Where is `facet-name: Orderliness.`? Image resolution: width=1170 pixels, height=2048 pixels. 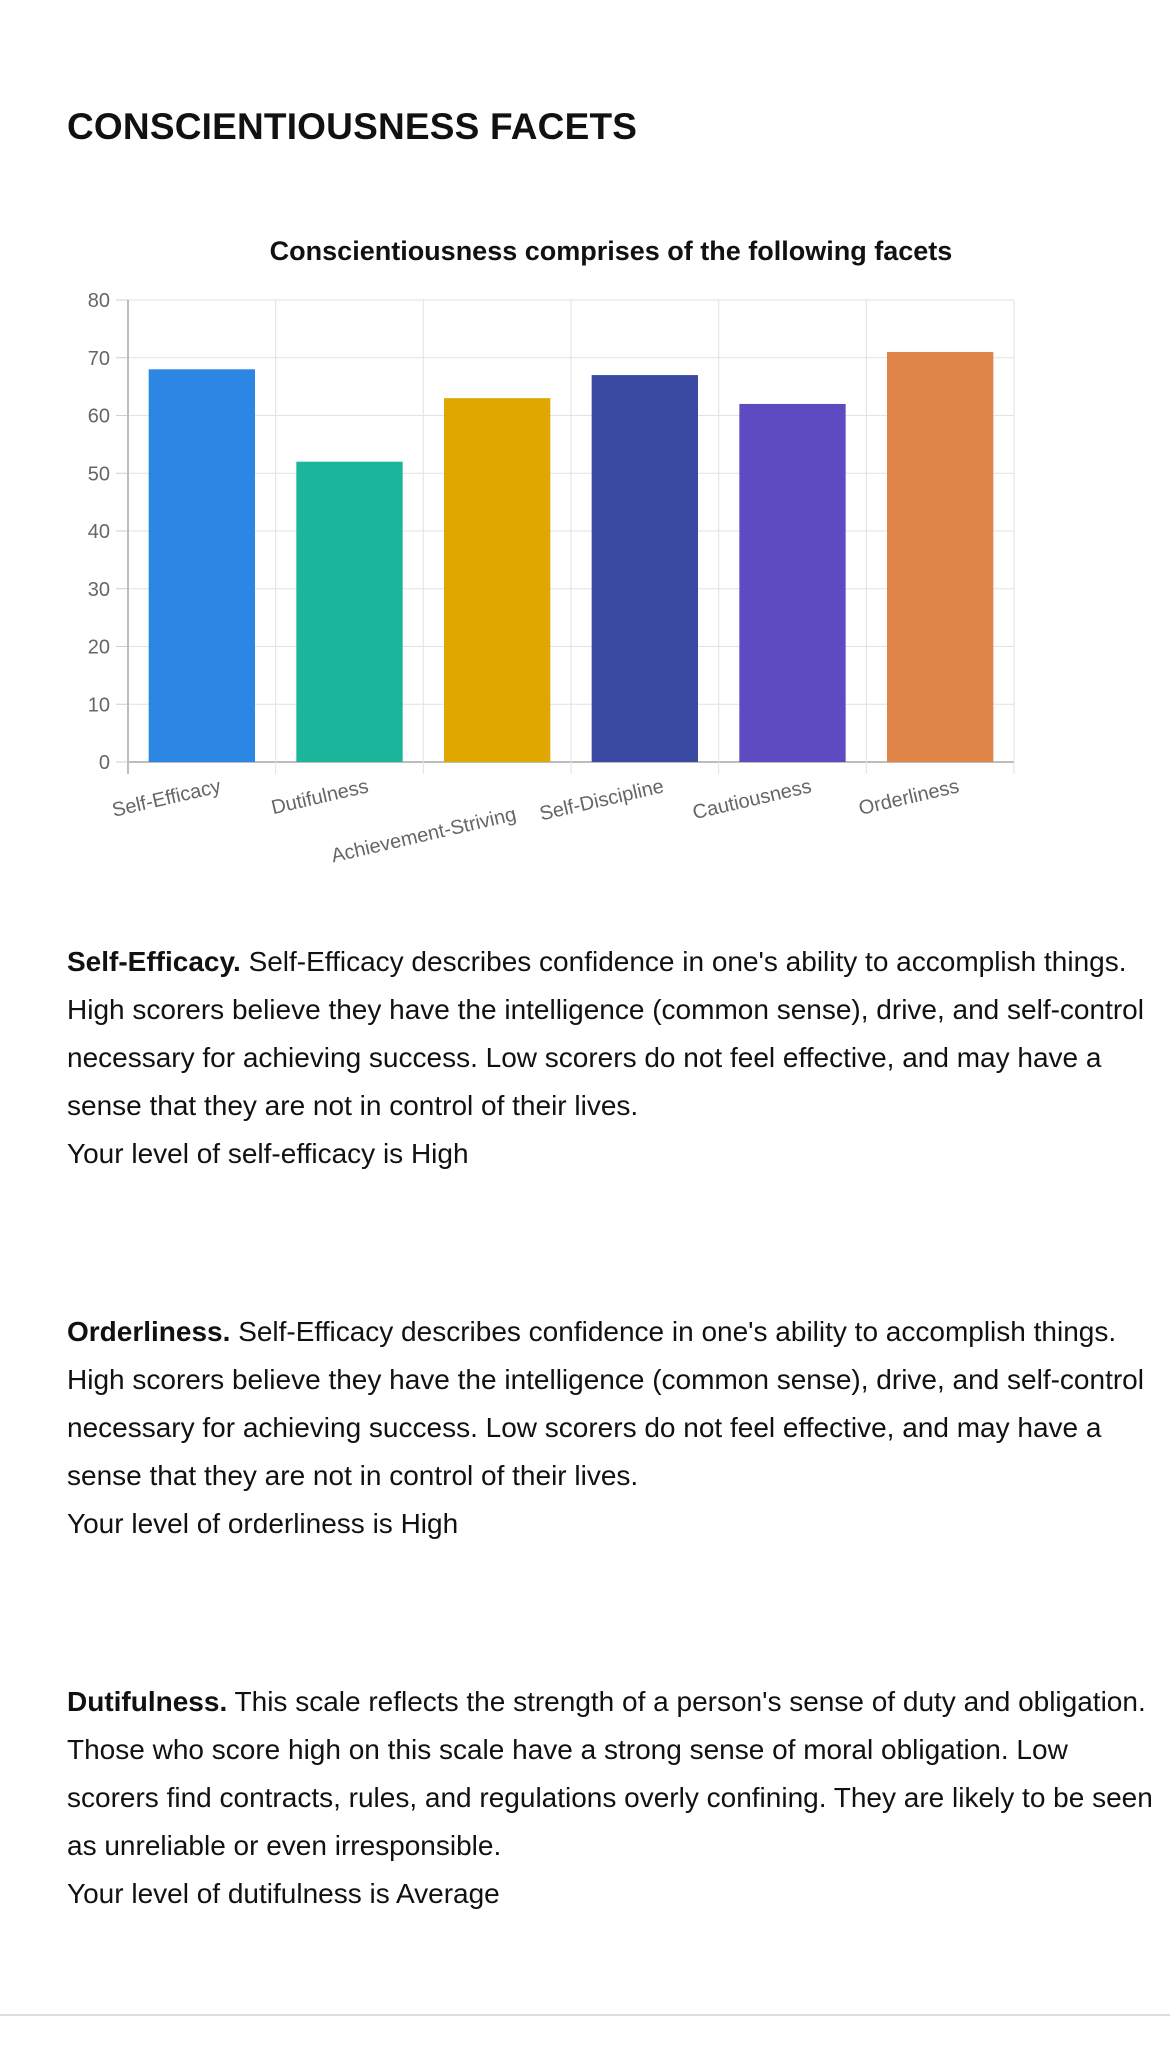
facet-name: Orderliness. is located at coordinates (149, 1331).